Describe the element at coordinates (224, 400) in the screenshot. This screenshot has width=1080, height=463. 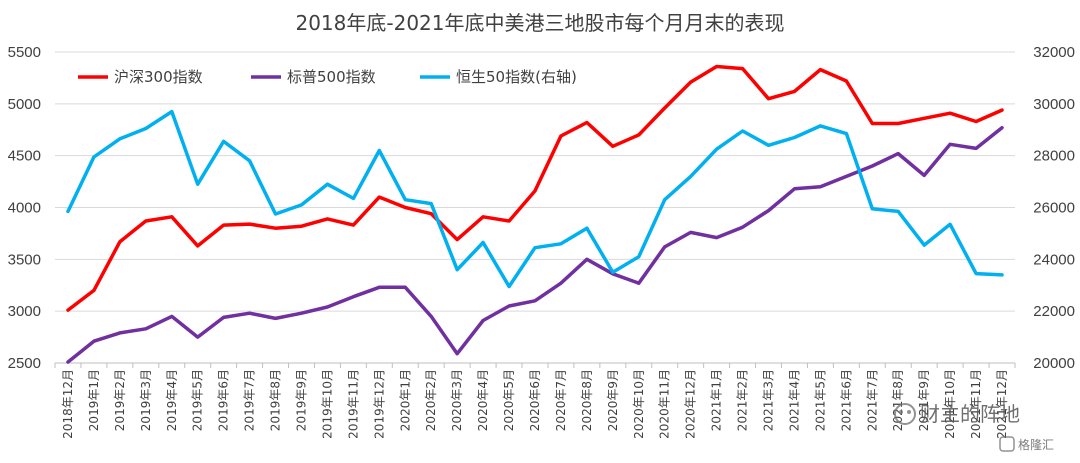
I see `x-tick-label: 2019年6月` at that location.